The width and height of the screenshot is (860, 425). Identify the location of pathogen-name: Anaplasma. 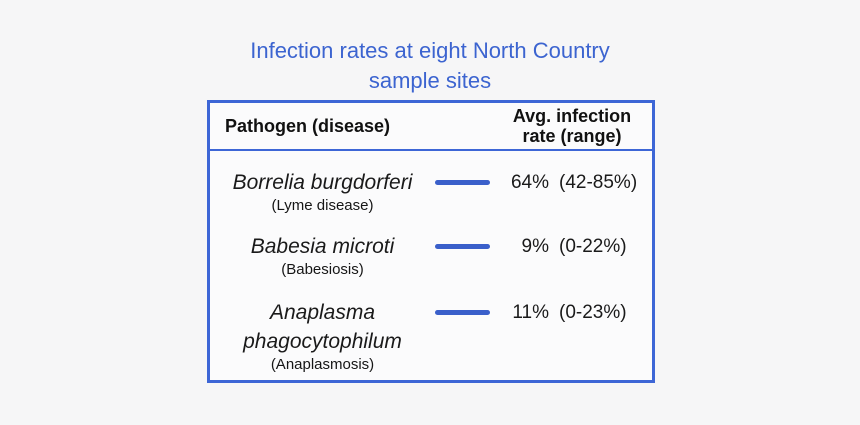
(322, 312).